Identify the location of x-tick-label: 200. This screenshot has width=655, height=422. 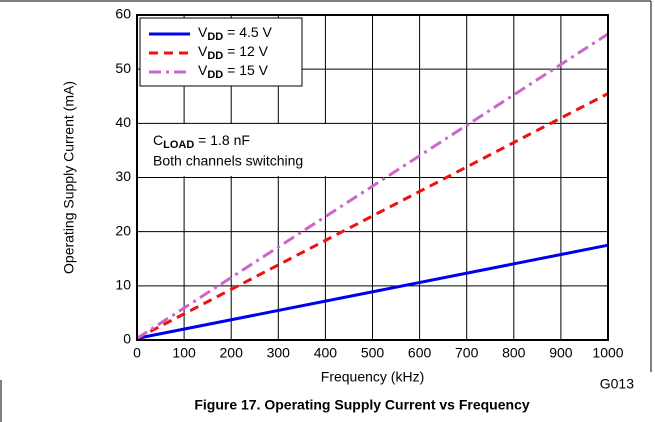
(232, 353).